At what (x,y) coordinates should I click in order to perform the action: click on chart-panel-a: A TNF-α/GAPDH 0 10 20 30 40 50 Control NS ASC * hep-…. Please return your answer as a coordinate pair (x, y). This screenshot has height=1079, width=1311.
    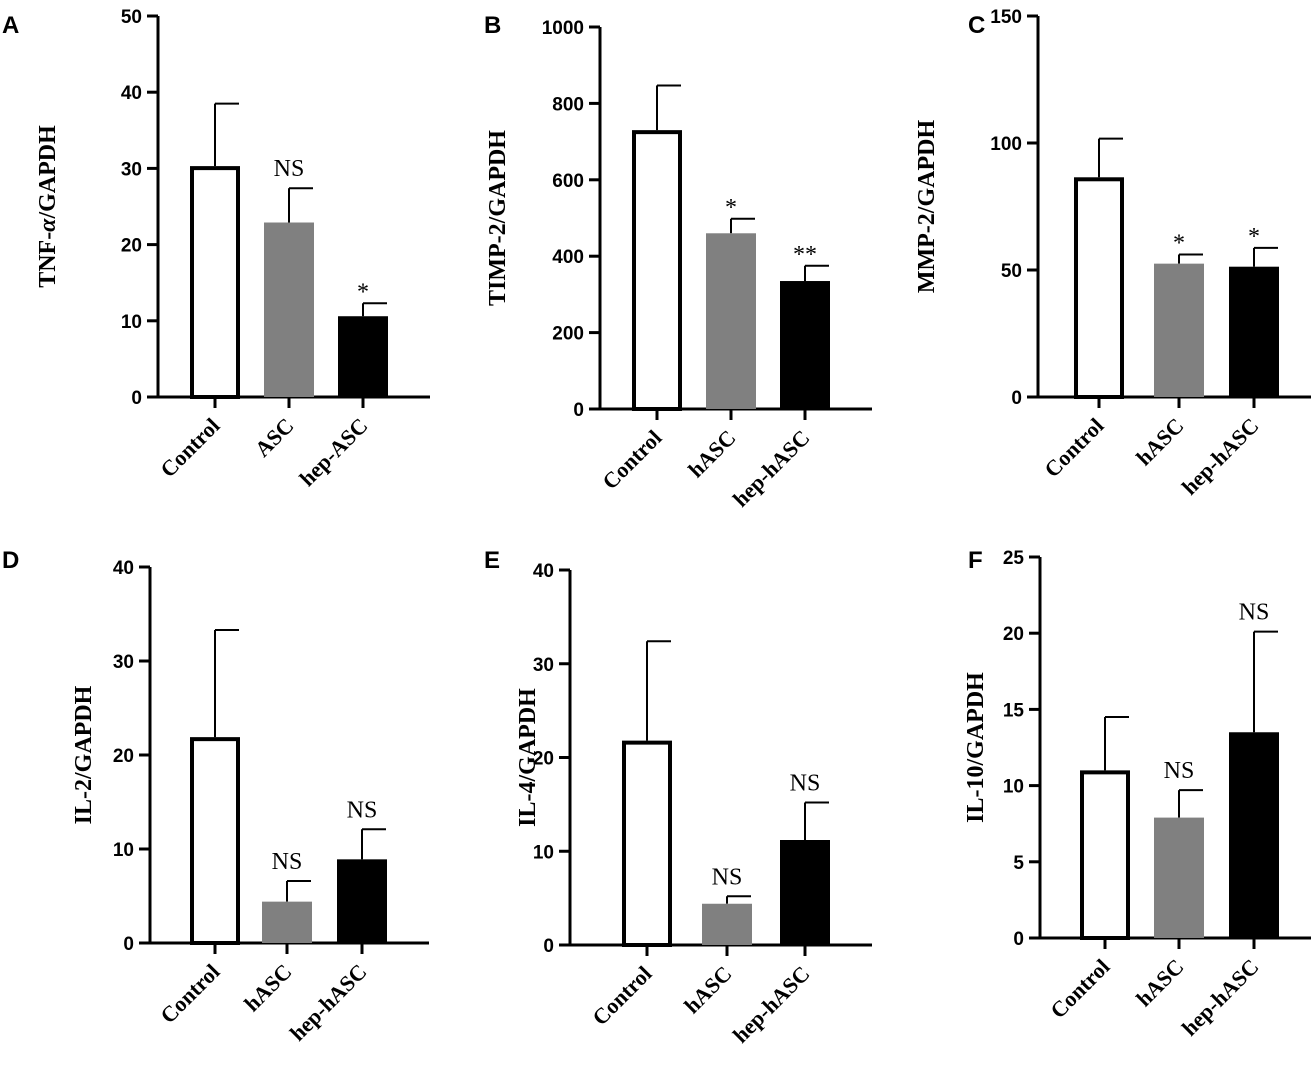
    Looking at the image, I should click on (216, 249).